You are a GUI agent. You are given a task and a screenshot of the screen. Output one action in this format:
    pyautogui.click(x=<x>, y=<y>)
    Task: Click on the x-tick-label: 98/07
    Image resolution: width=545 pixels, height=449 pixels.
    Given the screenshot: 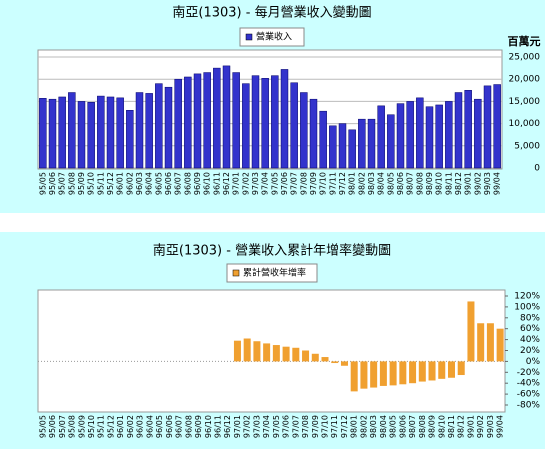 What is the action you would take?
    pyautogui.click(x=412, y=426)
    